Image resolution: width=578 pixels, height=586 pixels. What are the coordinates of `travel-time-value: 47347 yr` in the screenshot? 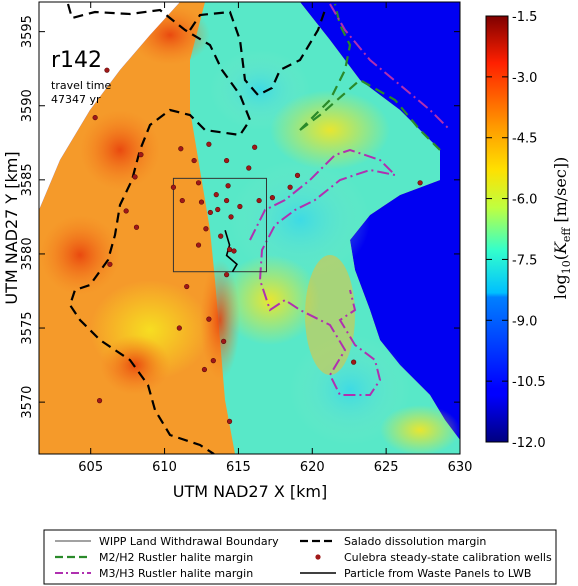 It's located at (76, 99).